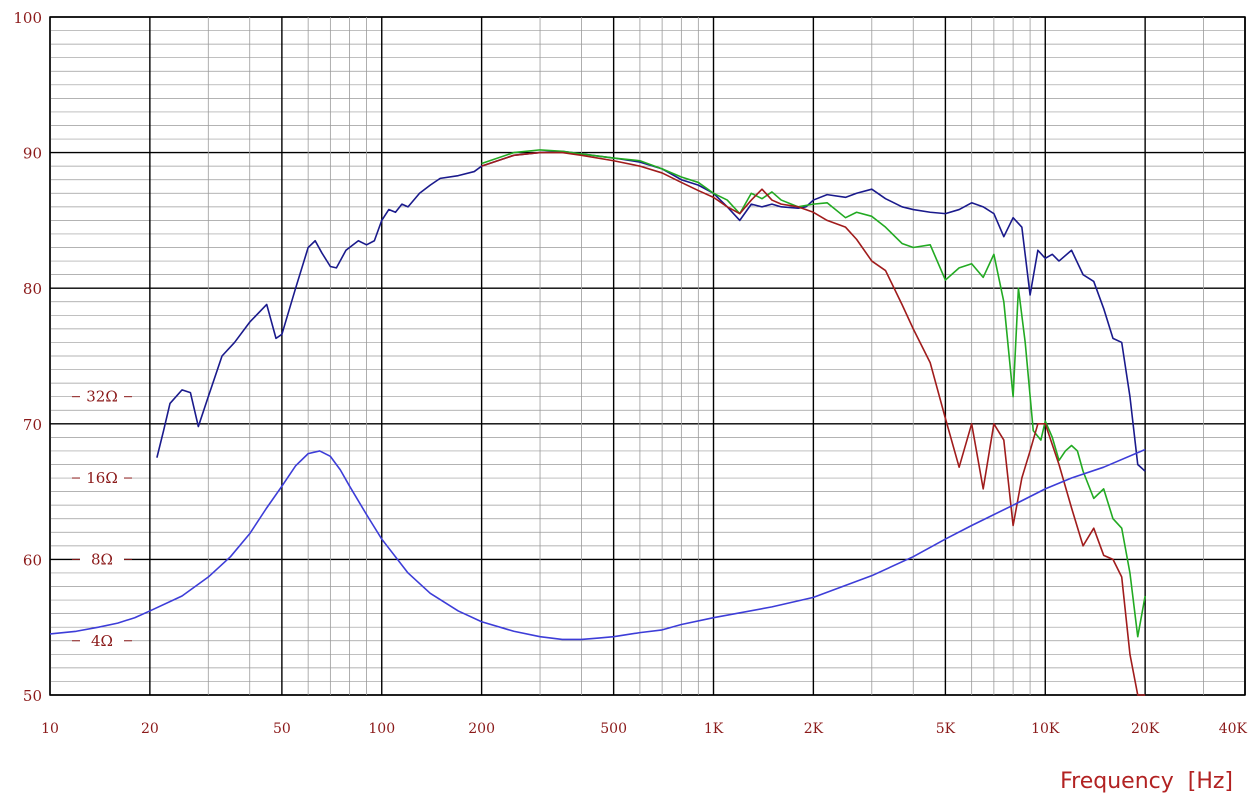 This screenshot has width=1251, height=802. I want to click on impedance-labels: 32Ω 16Ω 8Ω 4Ω, so click(102, 518).